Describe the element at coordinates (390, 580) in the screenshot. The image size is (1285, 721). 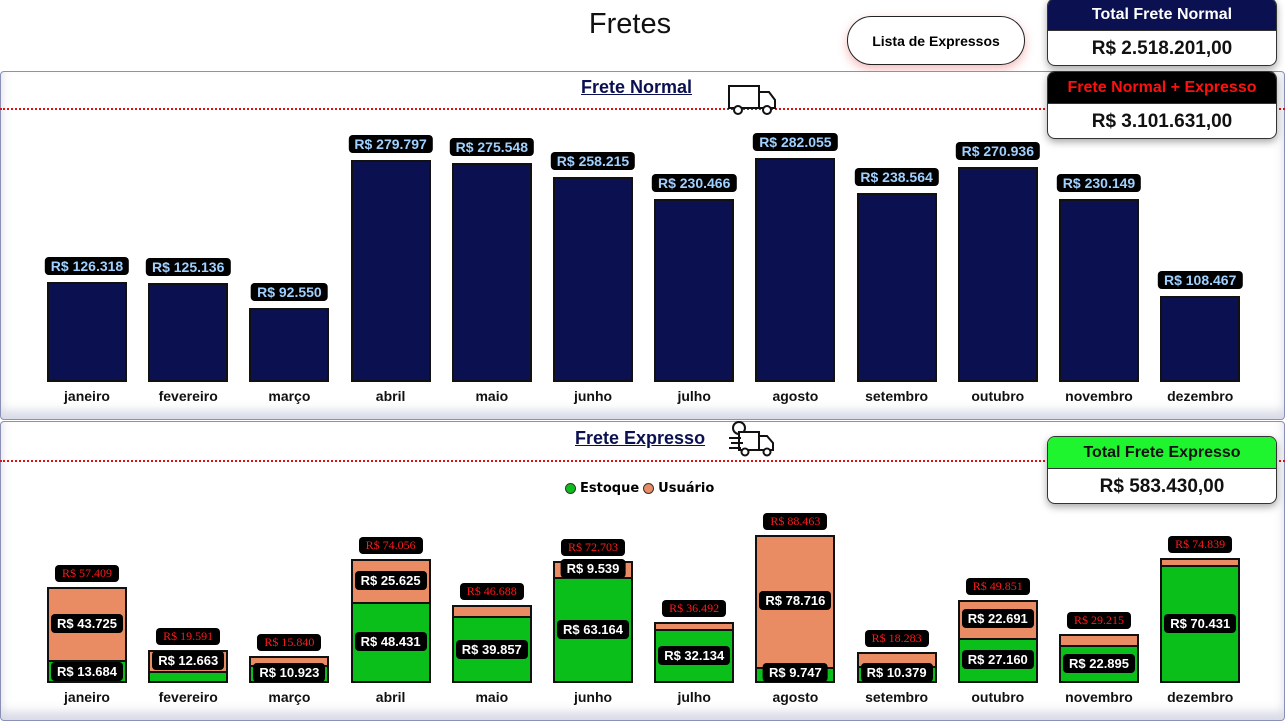
I see `data-label-usuario: R$ 25.625` at that location.